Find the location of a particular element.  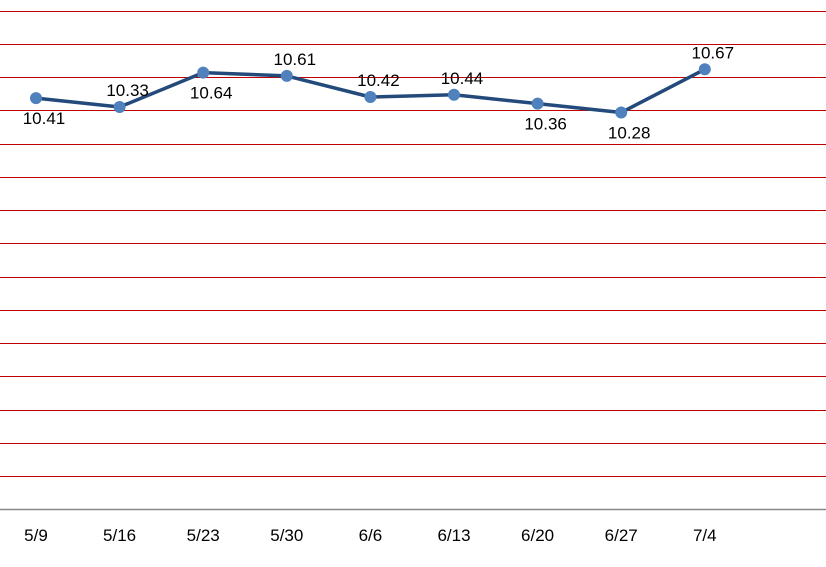

x-tick-label: 7/4 is located at coordinates (705, 535).